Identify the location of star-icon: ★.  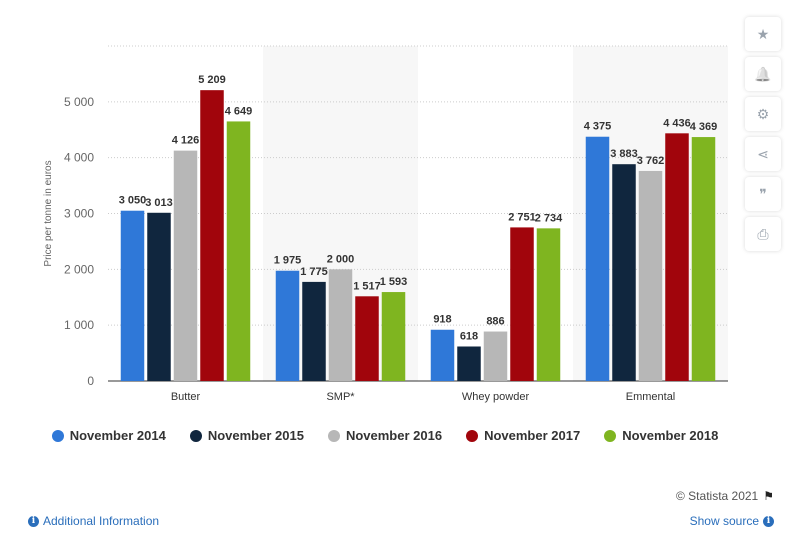
(763, 33).